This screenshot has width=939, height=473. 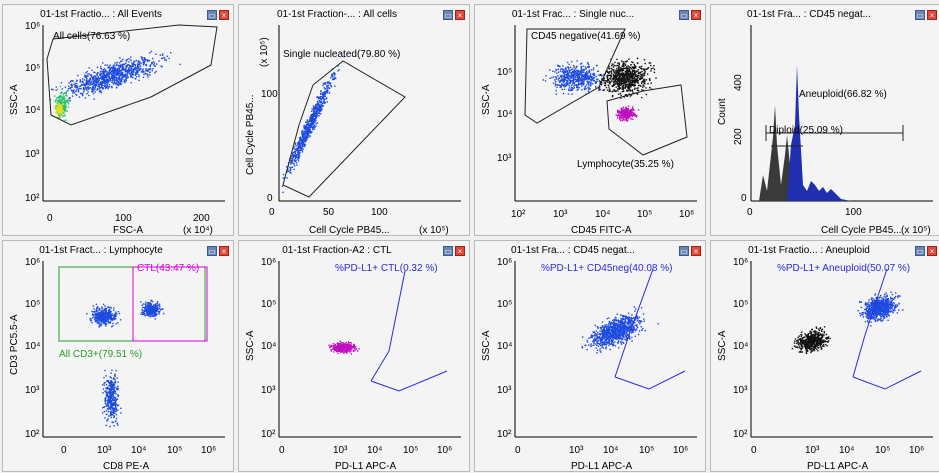 What do you see at coordinates (647, 120) in the screenshot?
I see `gate-lymphocyte` at bounding box center [647, 120].